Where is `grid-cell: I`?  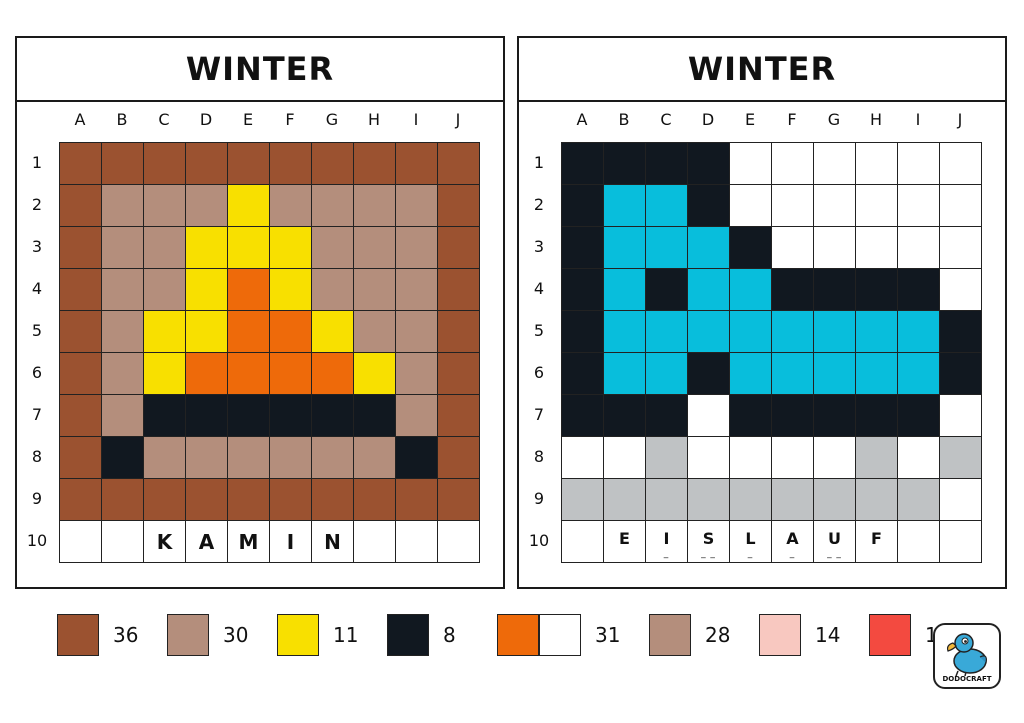 grid-cell: I is located at coordinates (291, 542).